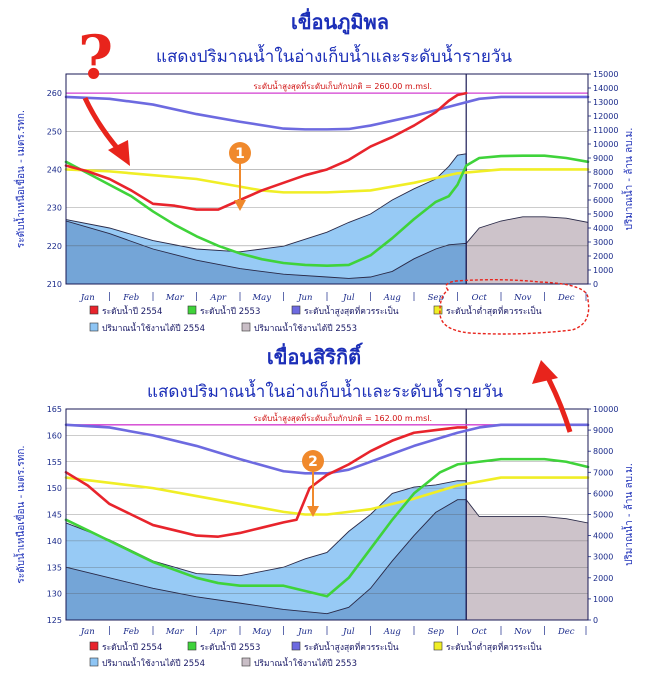  What do you see at coordinates (605, 102) in the screenshot?
I see `right-tick-label: 13000` at bounding box center [605, 102].